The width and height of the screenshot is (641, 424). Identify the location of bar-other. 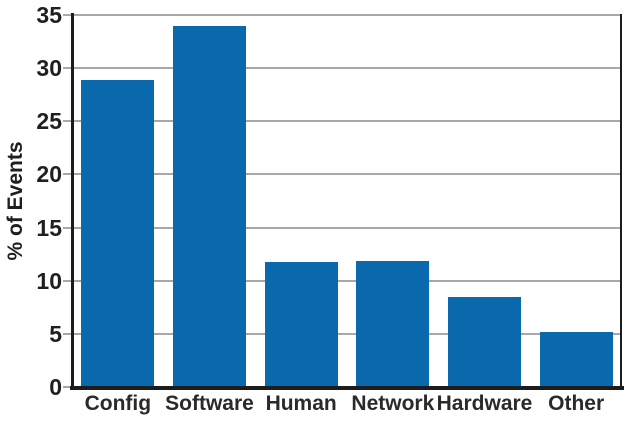
(576, 359).